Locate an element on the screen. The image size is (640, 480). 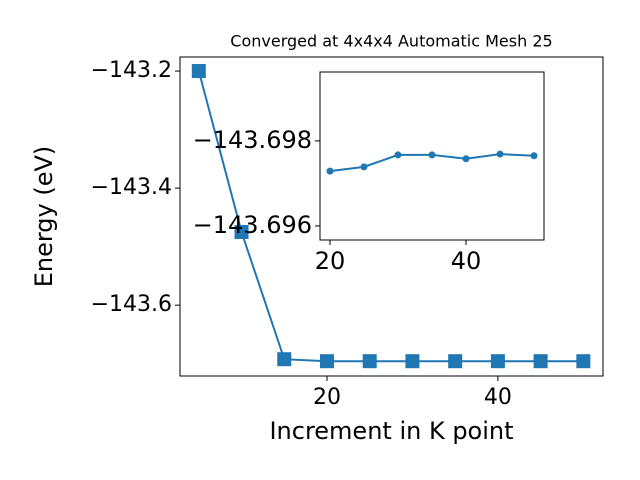
x-axis-label: Increment in K point is located at coordinates (391, 431).